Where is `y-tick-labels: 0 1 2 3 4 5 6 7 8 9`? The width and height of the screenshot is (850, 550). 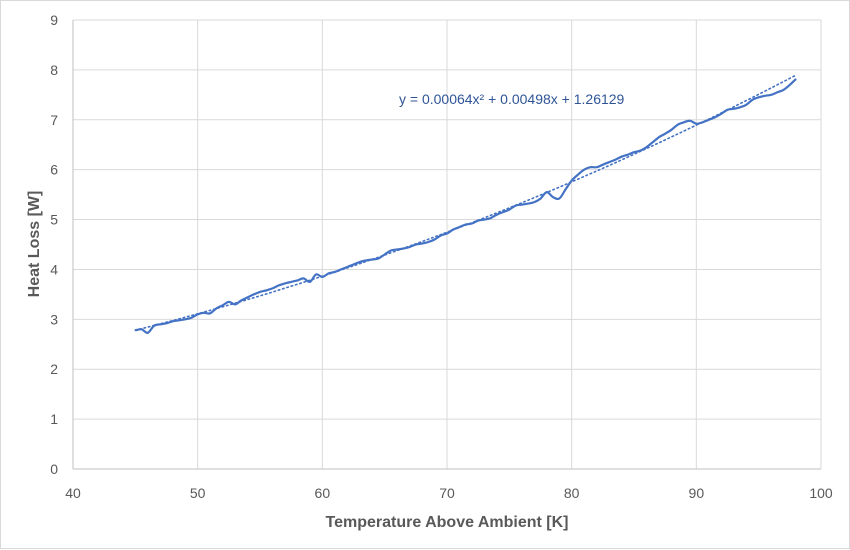 y-tick-labels: 0 1 2 3 4 5 6 7 8 9 is located at coordinates (54, 244).